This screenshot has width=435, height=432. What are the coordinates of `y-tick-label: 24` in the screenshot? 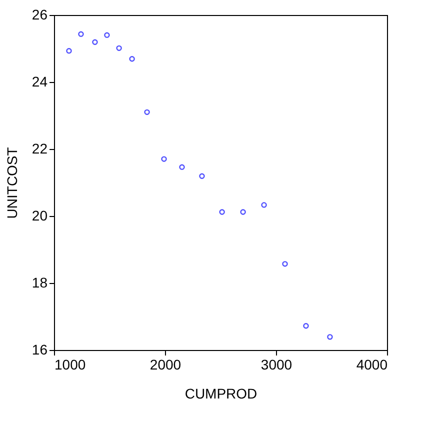 It's located at (40, 82).